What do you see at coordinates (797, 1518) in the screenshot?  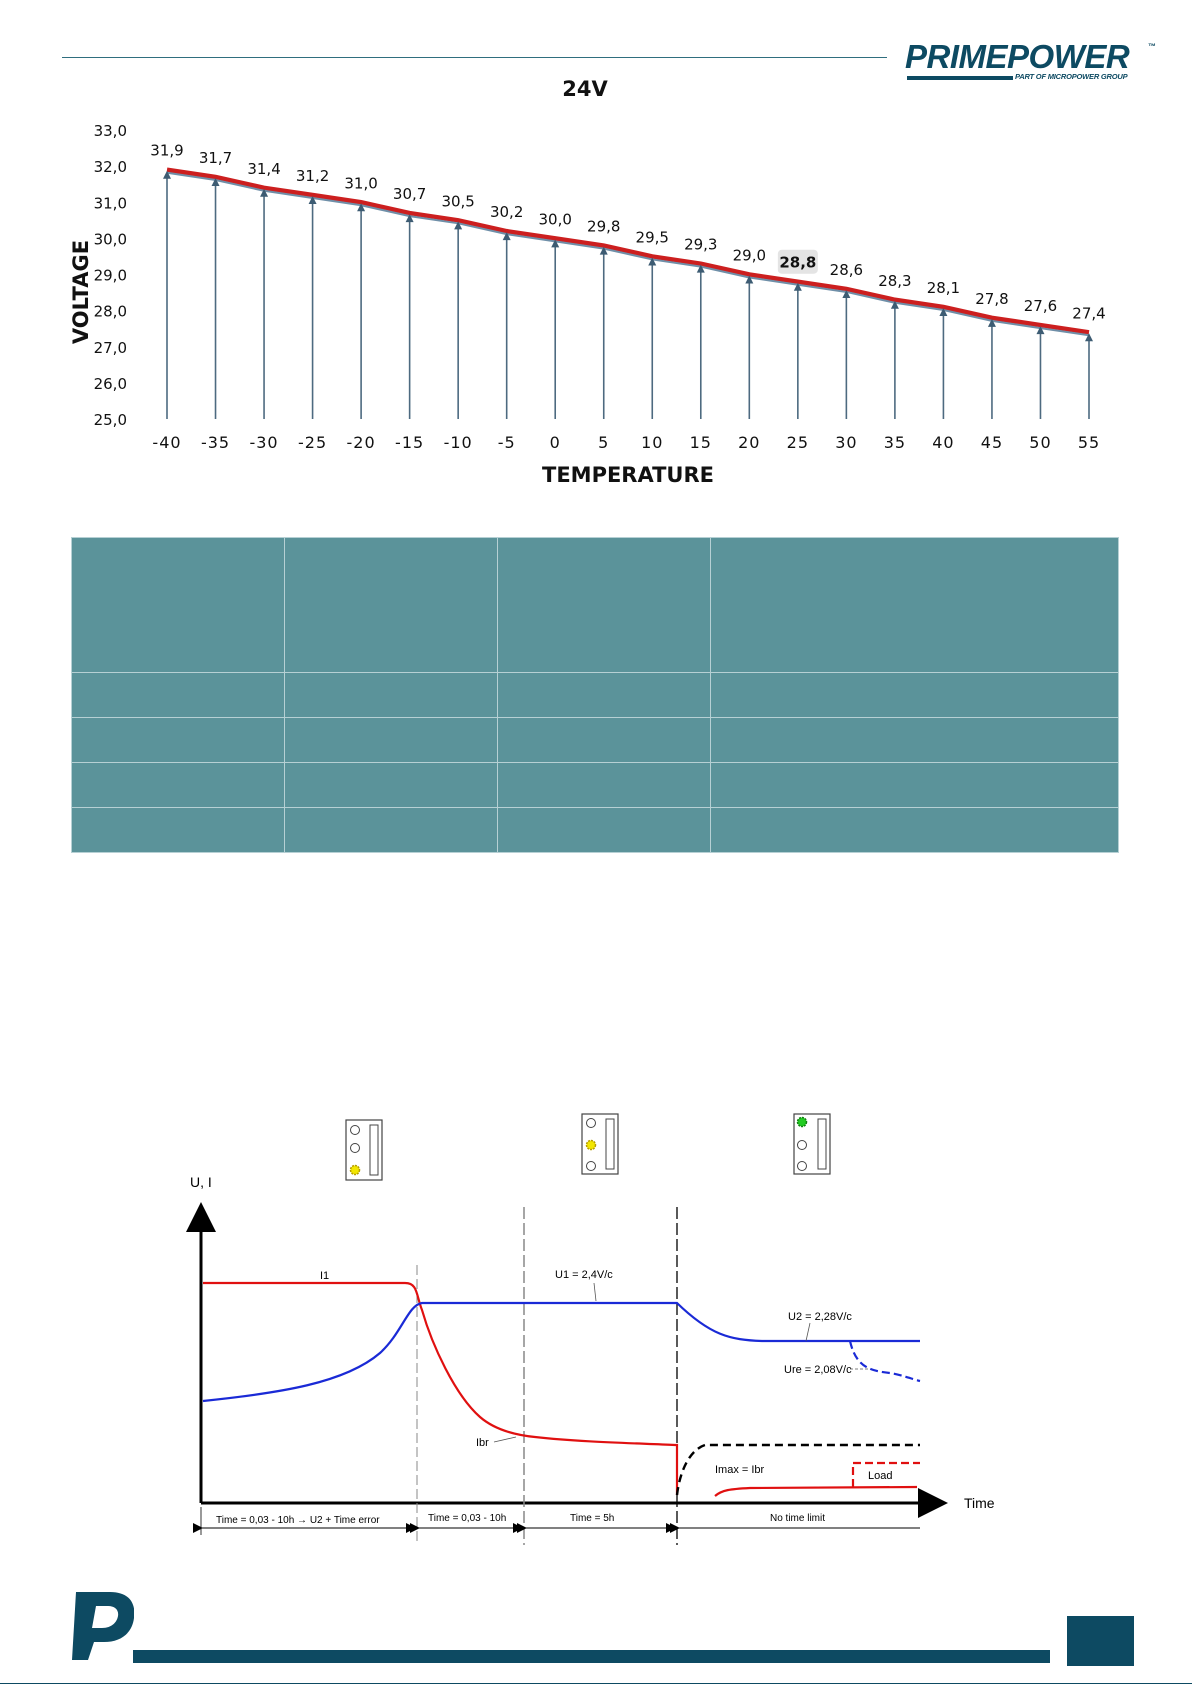 I see `phase-label: No time limit` at bounding box center [797, 1518].